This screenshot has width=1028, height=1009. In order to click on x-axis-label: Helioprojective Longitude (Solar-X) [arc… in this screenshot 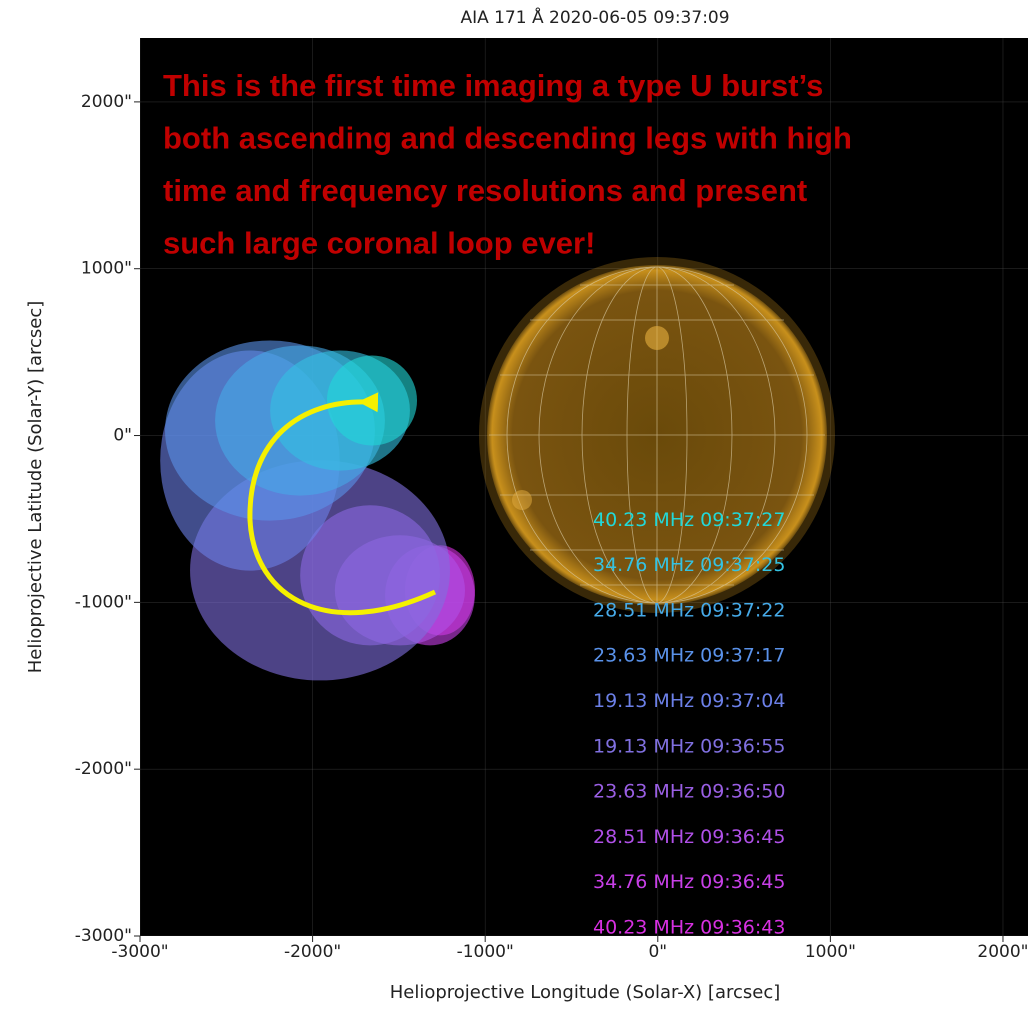, I will do `click(585, 992)`.